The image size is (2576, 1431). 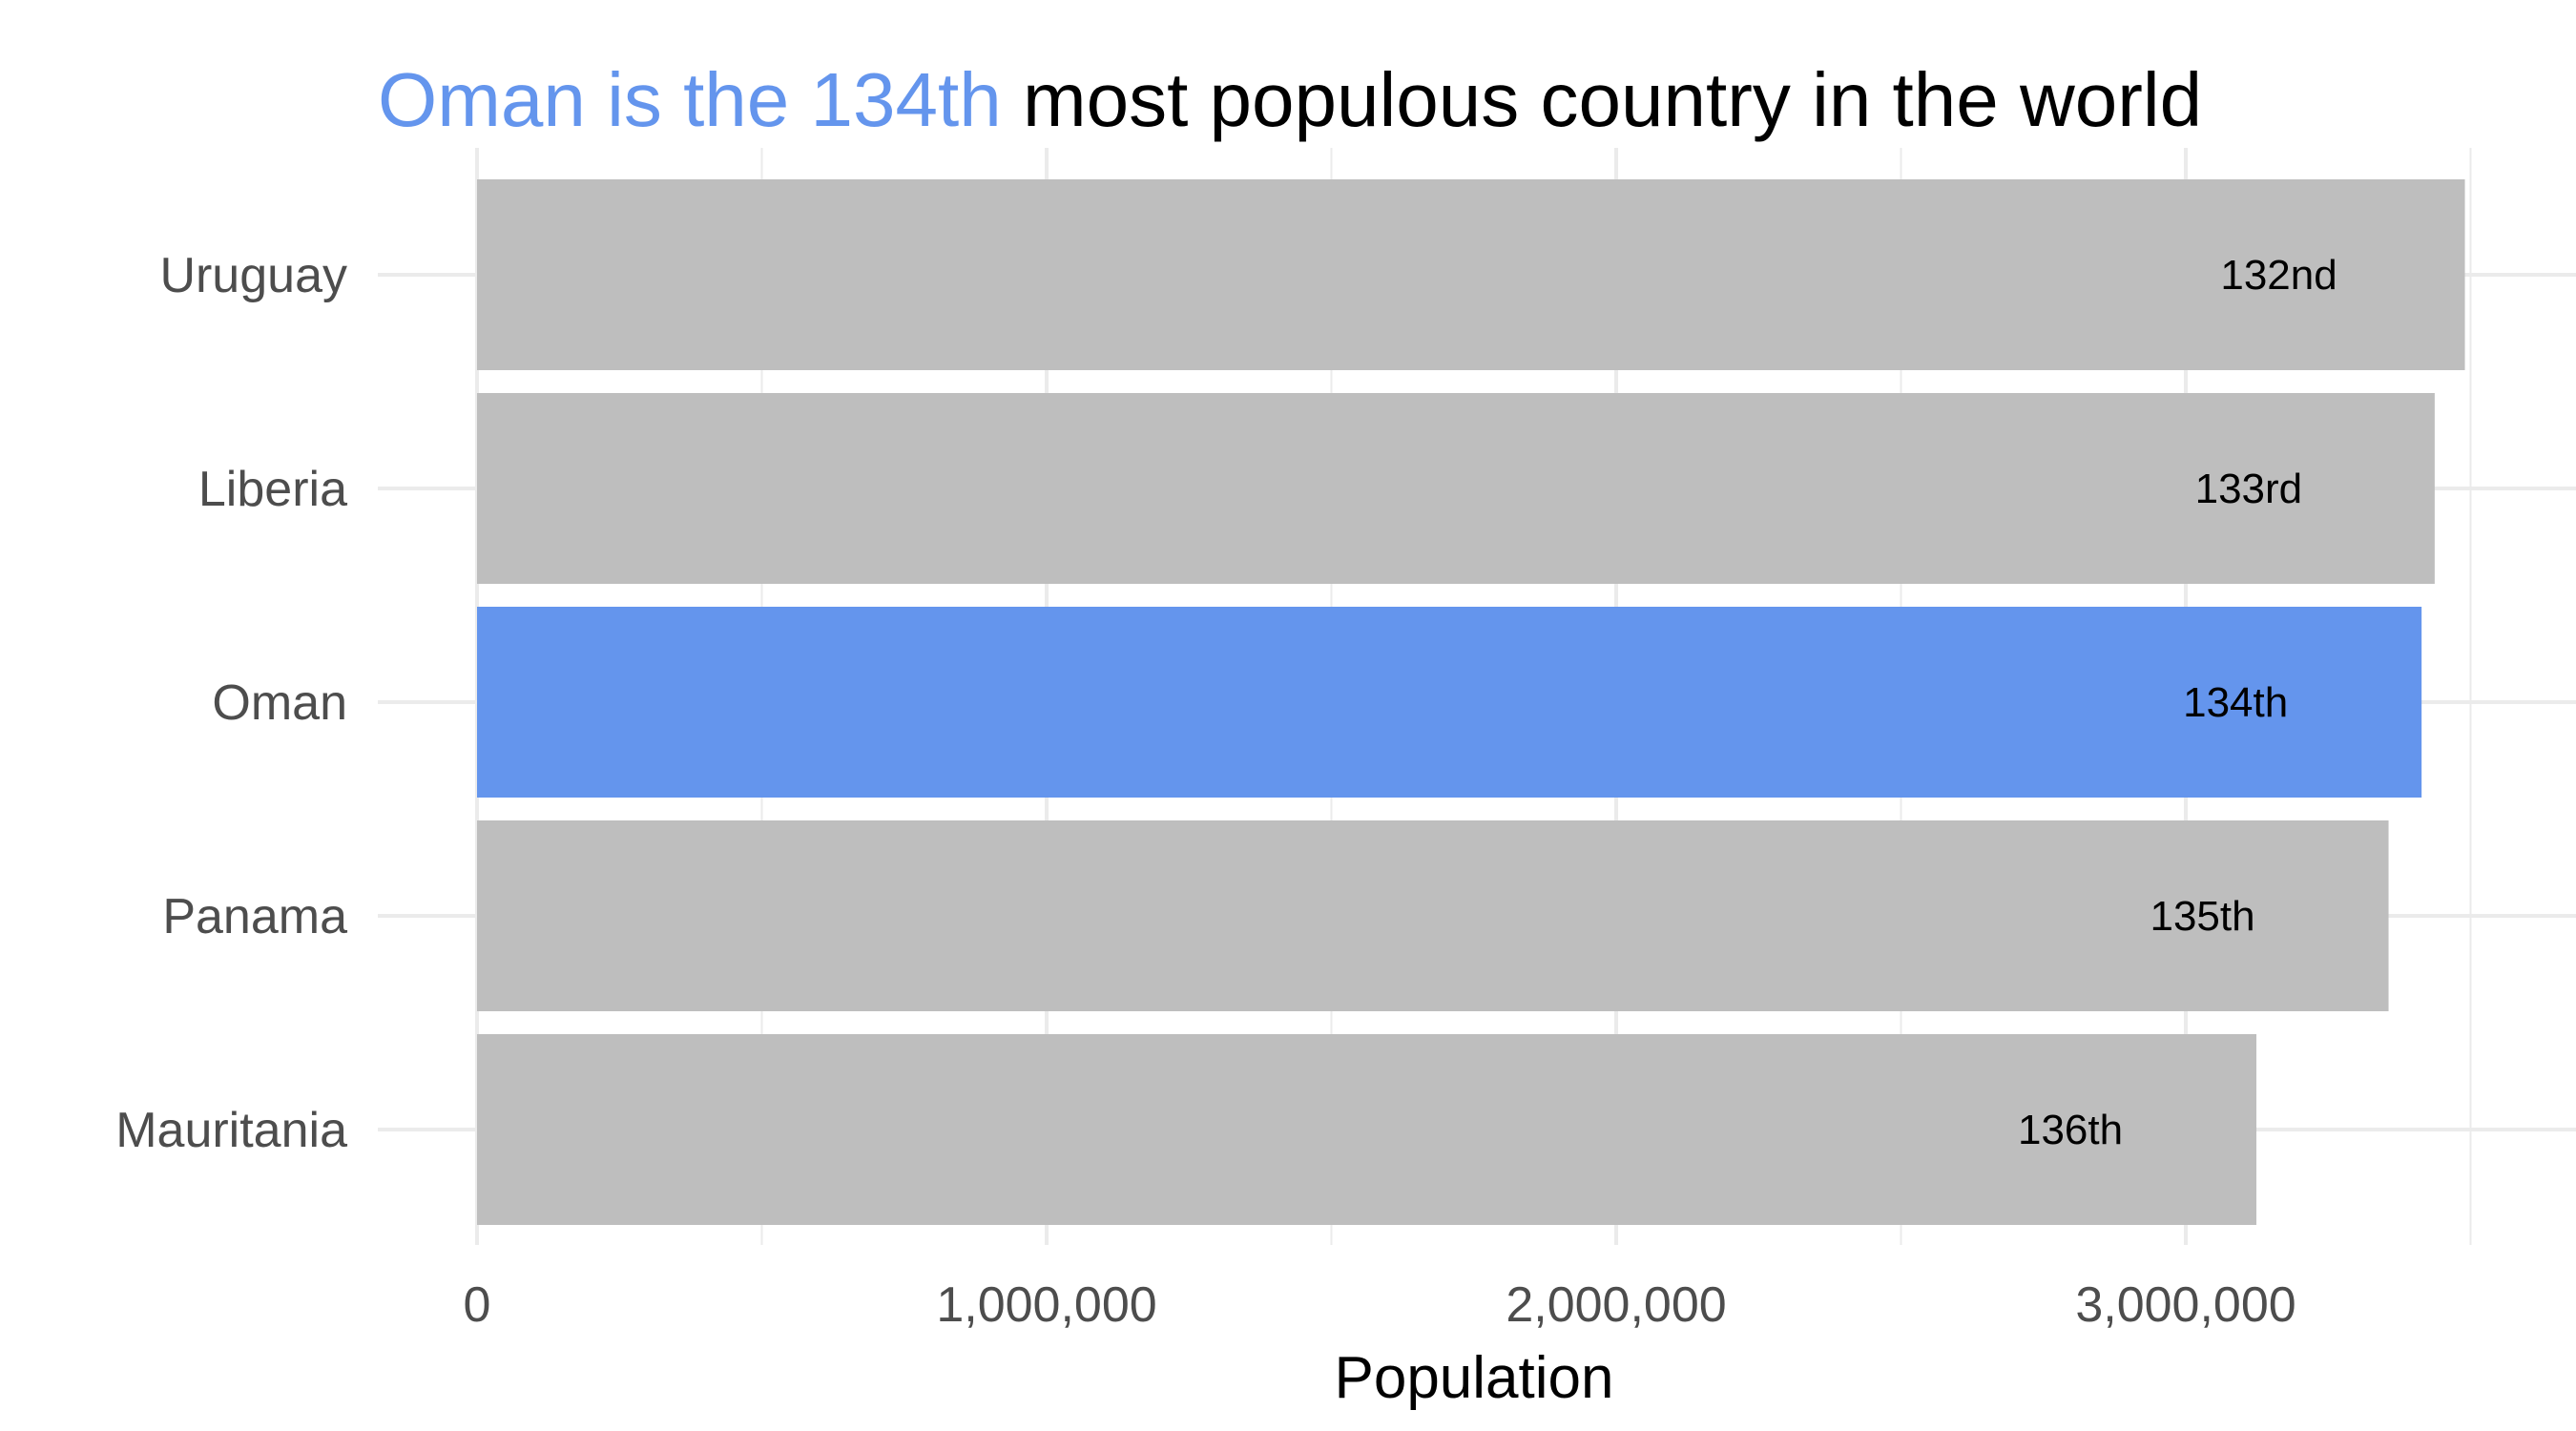 What do you see at coordinates (1456, 489) in the screenshot?
I see `bar-liberia` at bounding box center [1456, 489].